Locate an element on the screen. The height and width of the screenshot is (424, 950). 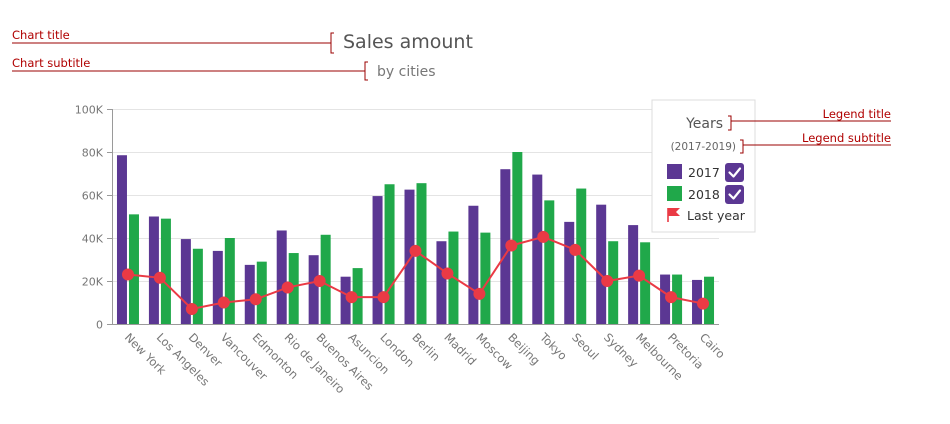
legend-title: Years is located at coordinates (704, 124).